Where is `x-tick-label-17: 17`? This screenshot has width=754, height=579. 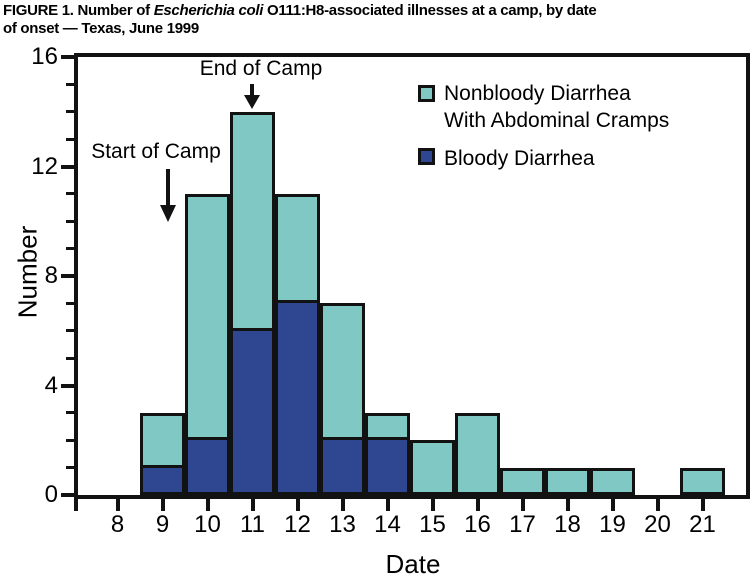
x-tick-label-17: 17 is located at coordinates (522, 524).